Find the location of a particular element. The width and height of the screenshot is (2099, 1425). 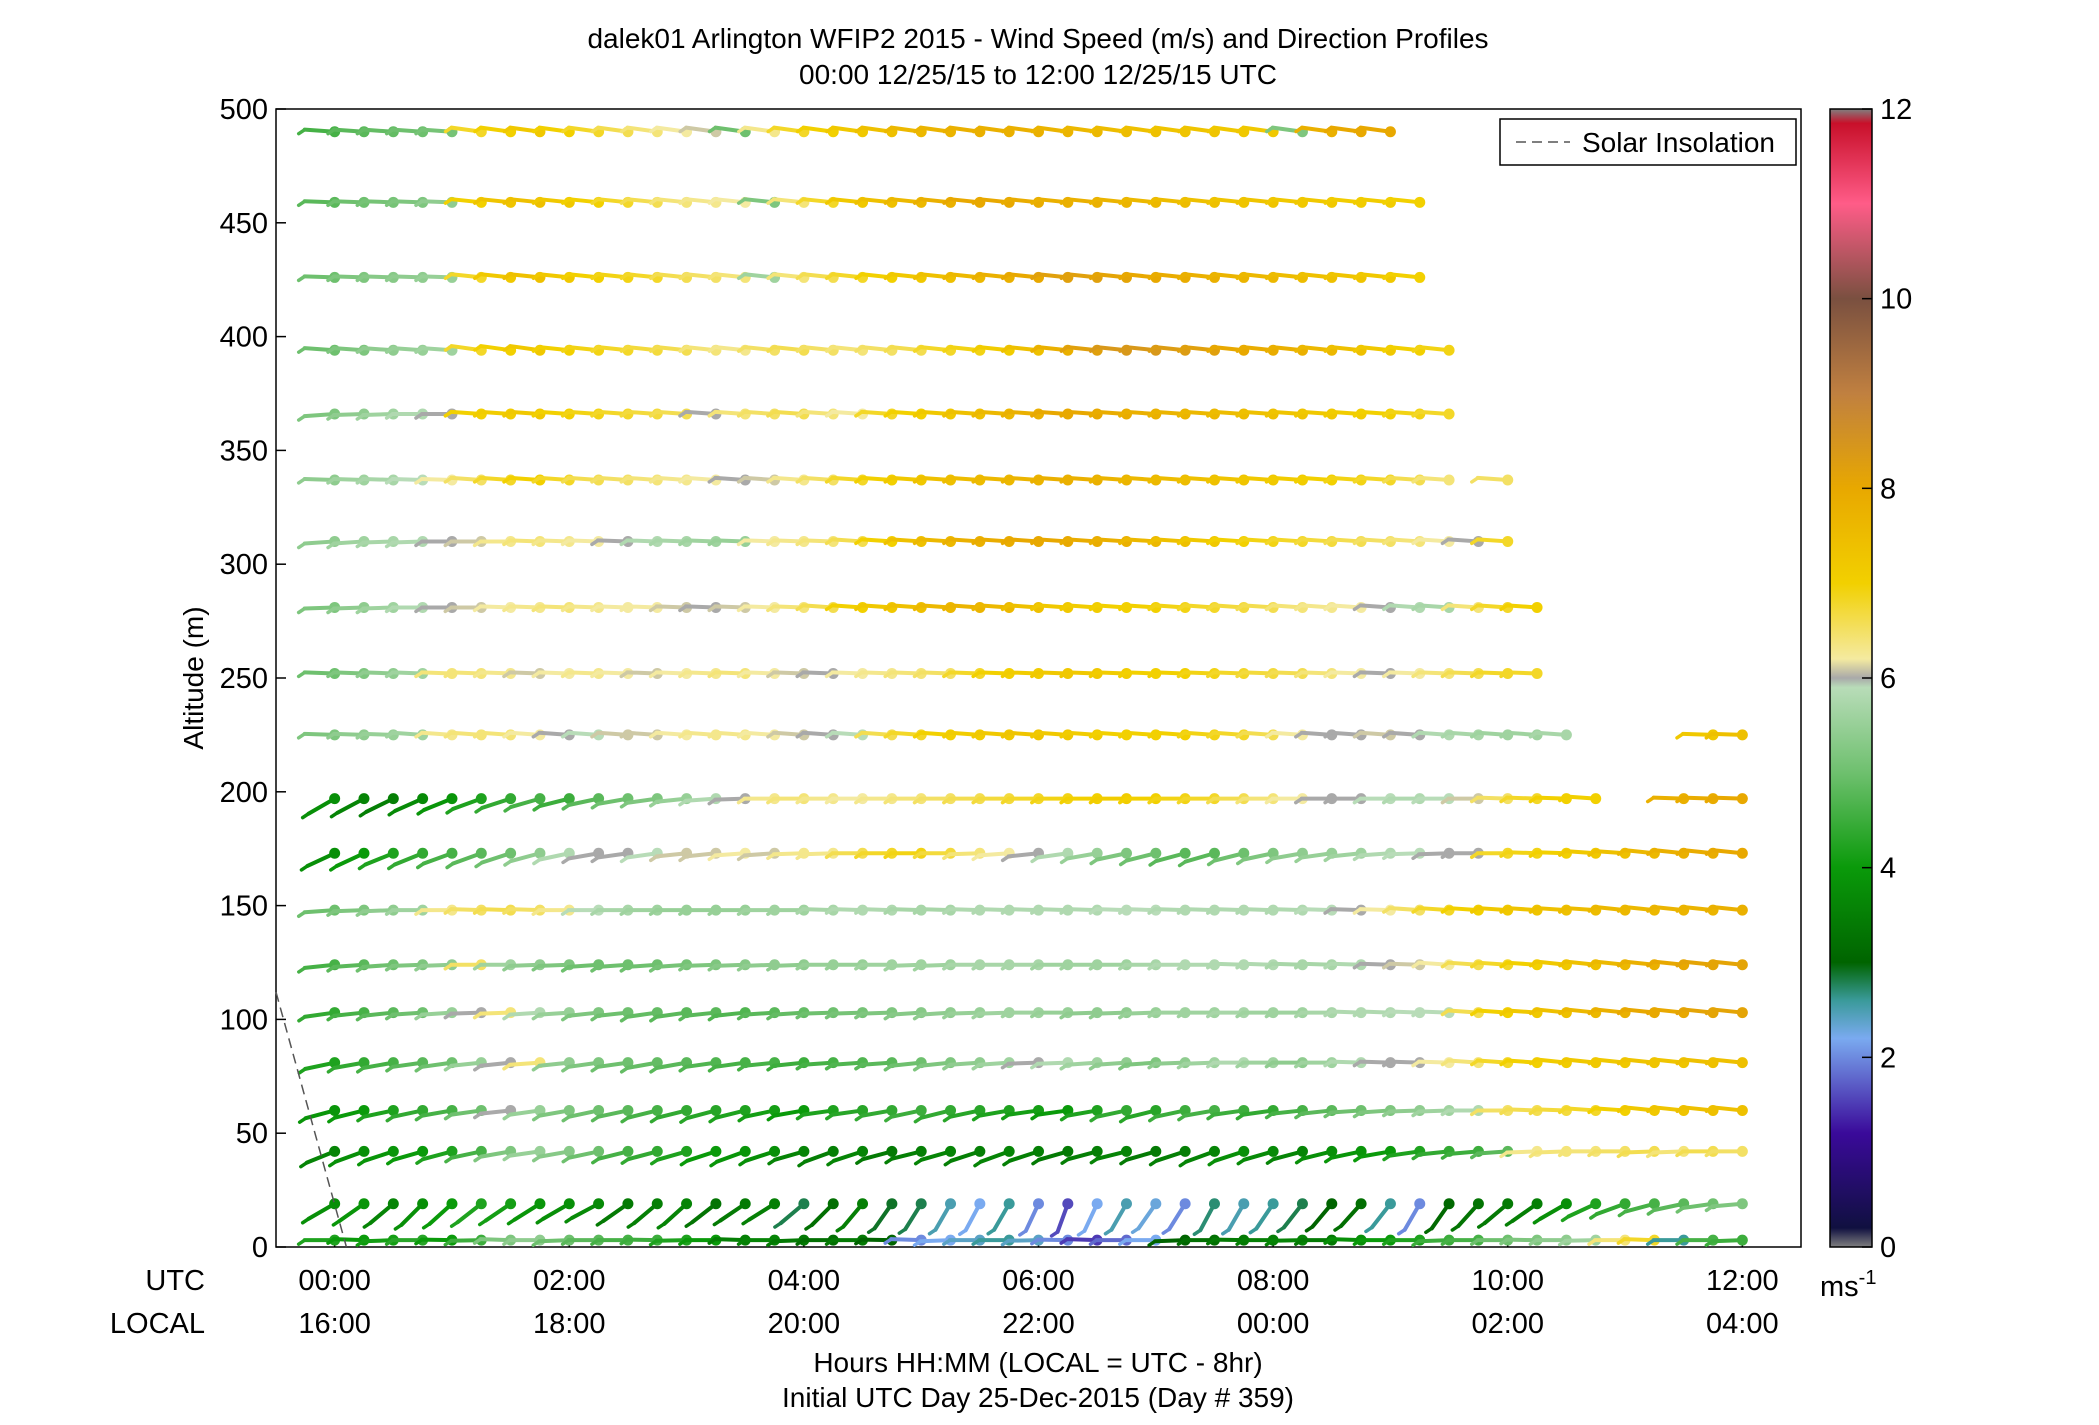

x-tick-label-local: 00:00 is located at coordinates (1273, 1324).